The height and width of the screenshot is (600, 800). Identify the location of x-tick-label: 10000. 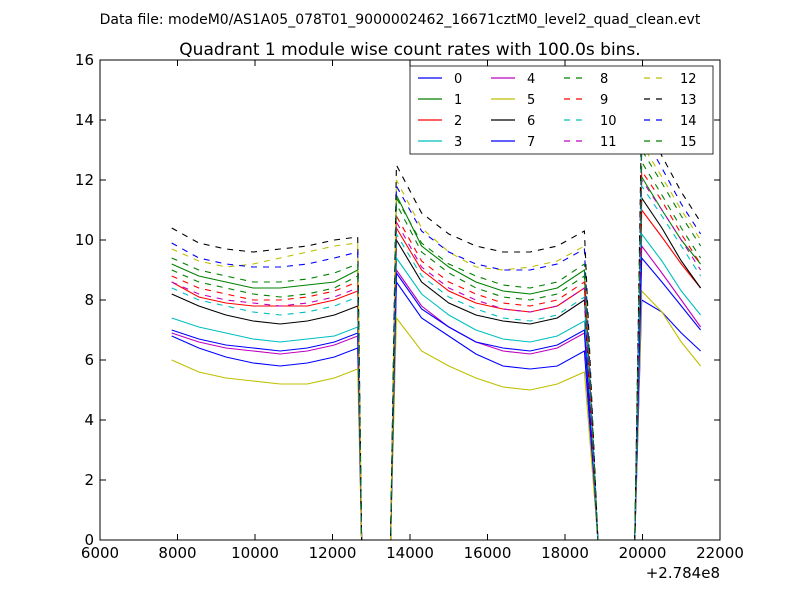
(255, 553).